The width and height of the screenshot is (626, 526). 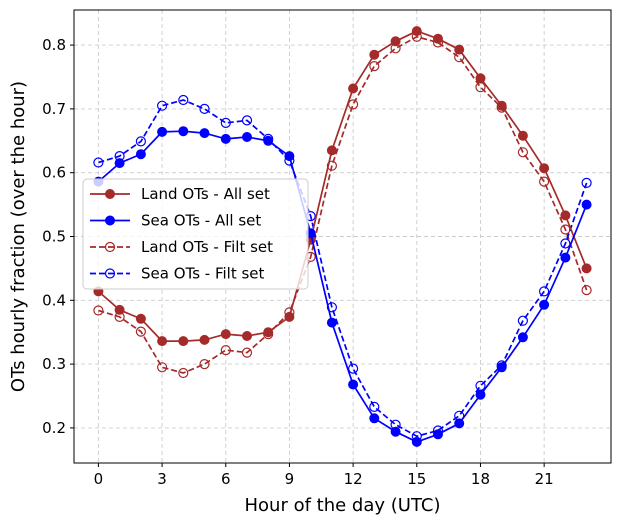 I want to click on y-tick-label: 0.6, so click(x=54, y=173).